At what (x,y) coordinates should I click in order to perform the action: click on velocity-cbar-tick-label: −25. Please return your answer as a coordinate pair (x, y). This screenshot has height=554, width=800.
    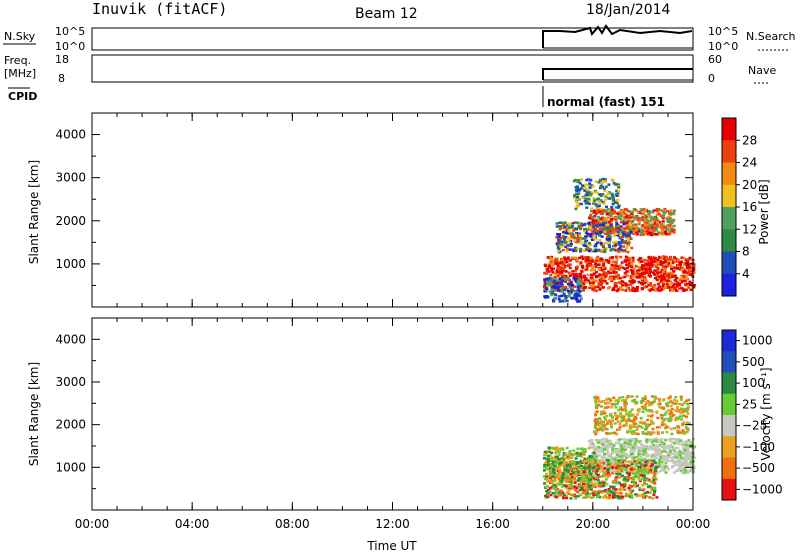
    Looking at the image, I should click on (754, 426).